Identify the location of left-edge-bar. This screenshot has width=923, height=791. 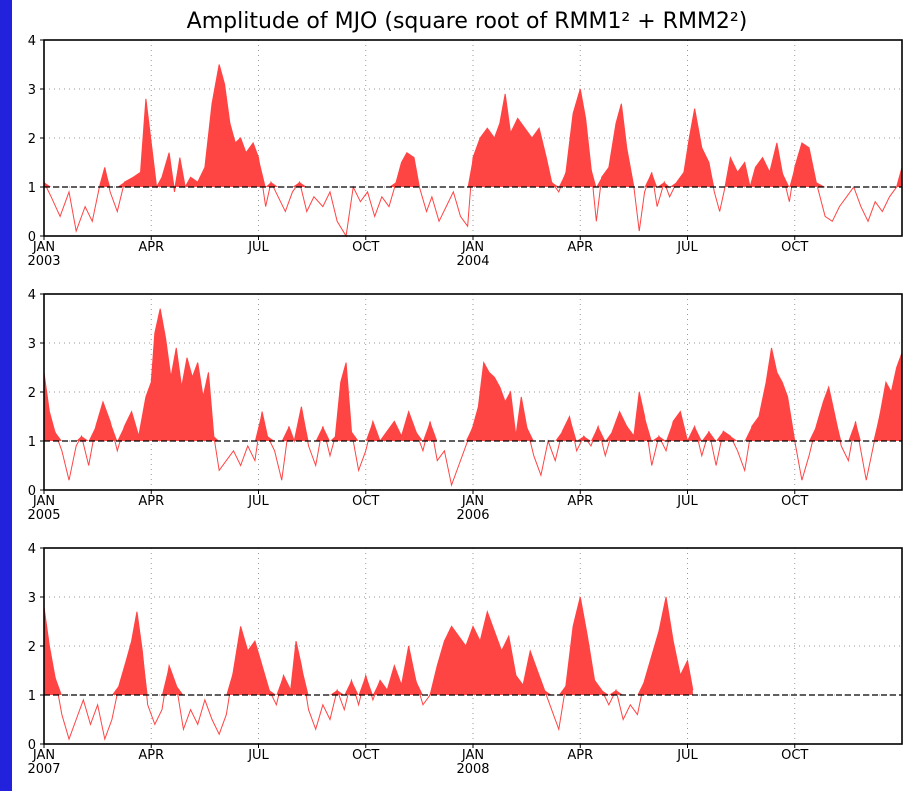
(6, 395).